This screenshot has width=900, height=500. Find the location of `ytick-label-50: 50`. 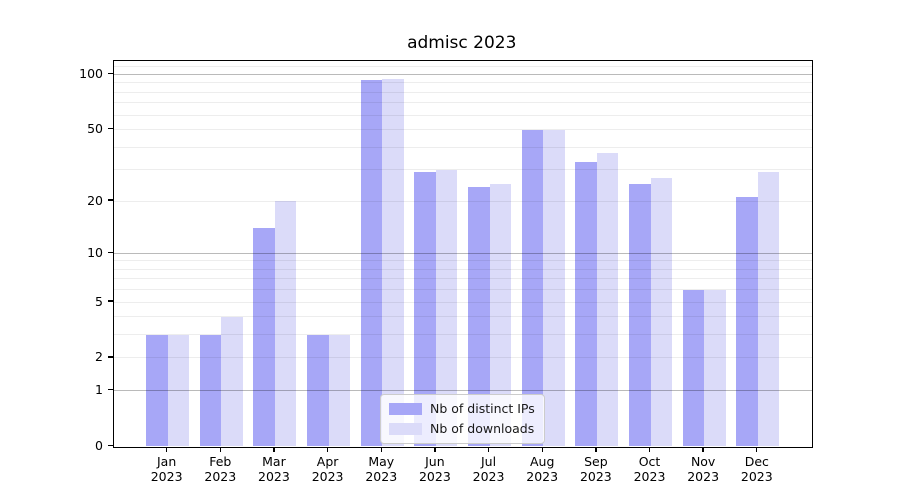

ytick-label-50: 50 is located at coordinates (95, 129).